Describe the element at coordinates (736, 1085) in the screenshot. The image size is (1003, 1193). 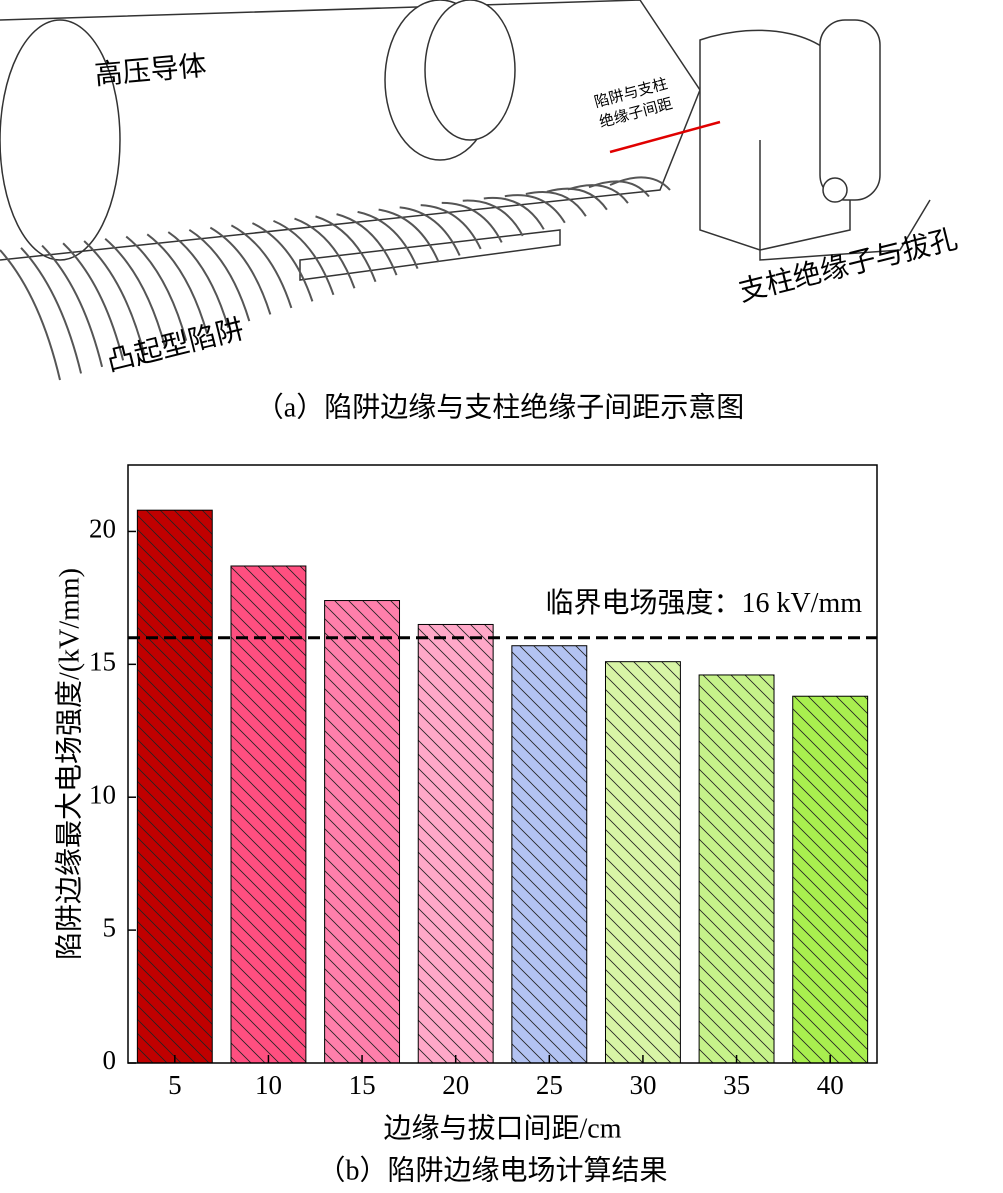
I see `x-tick-label: 35` at that location.